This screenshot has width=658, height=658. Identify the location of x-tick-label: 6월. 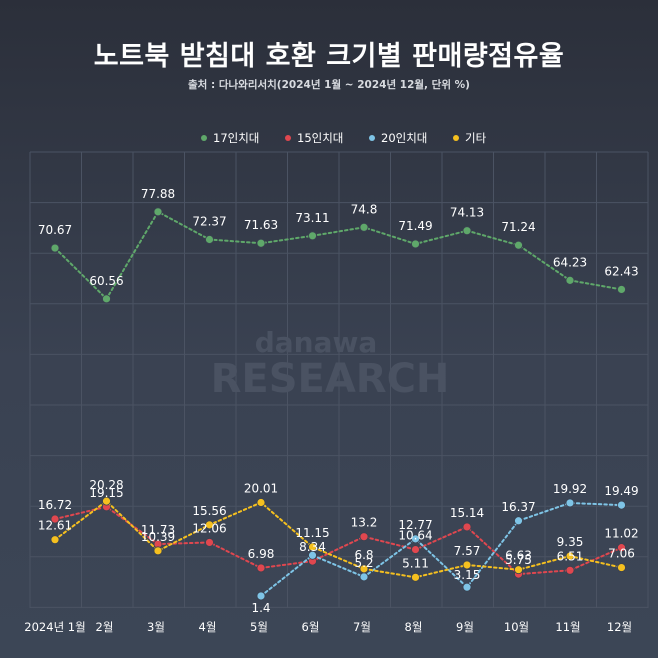
(311, 627).